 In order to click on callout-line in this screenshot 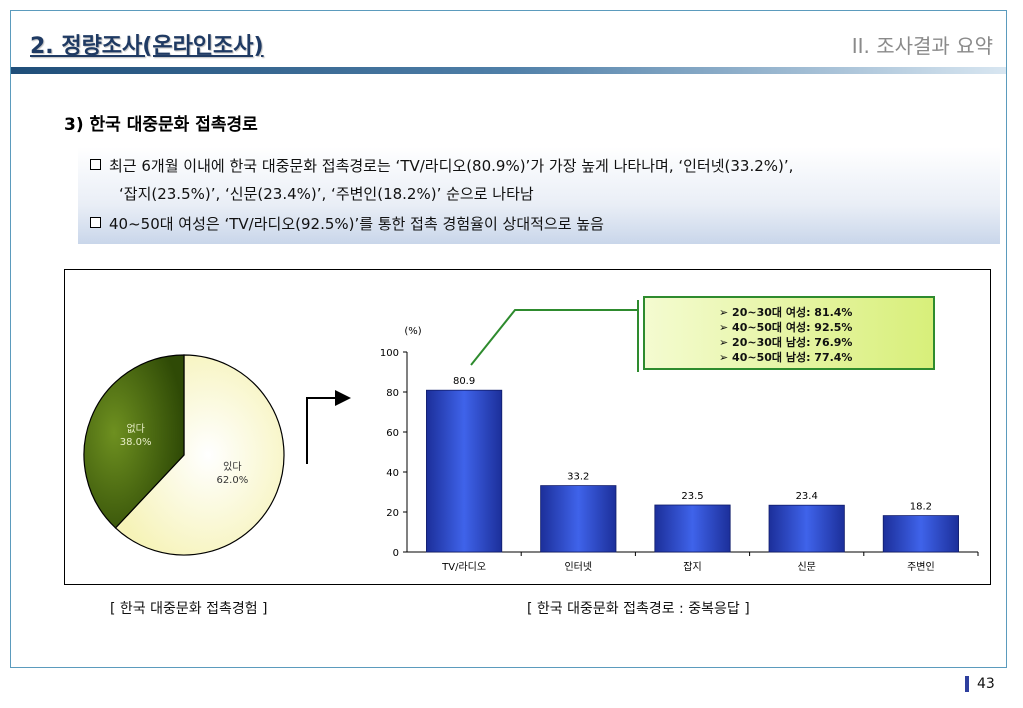, I will do `click(554, 337)`.